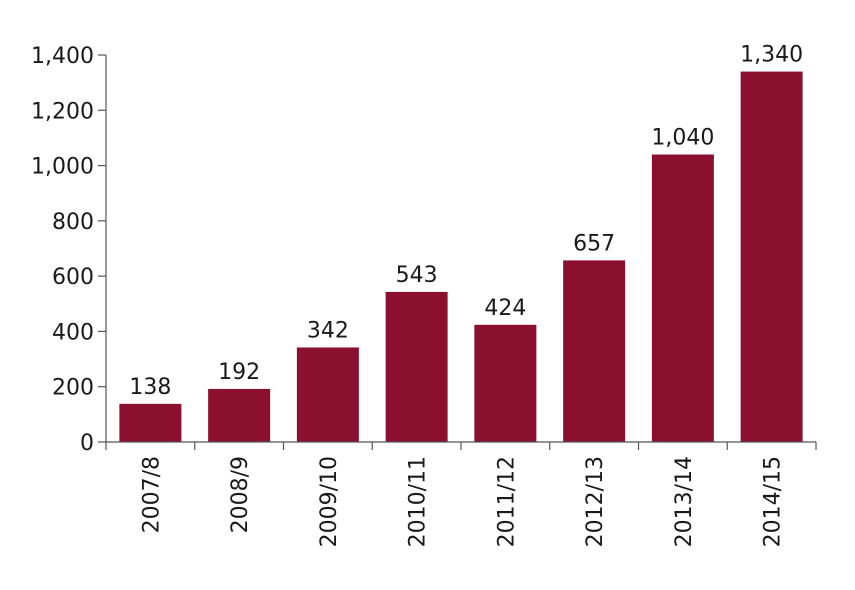 Image resolution: width=855 pixels, height=590 pixels. I want to click on y-tick-label: 1,000, so click(62, 167).